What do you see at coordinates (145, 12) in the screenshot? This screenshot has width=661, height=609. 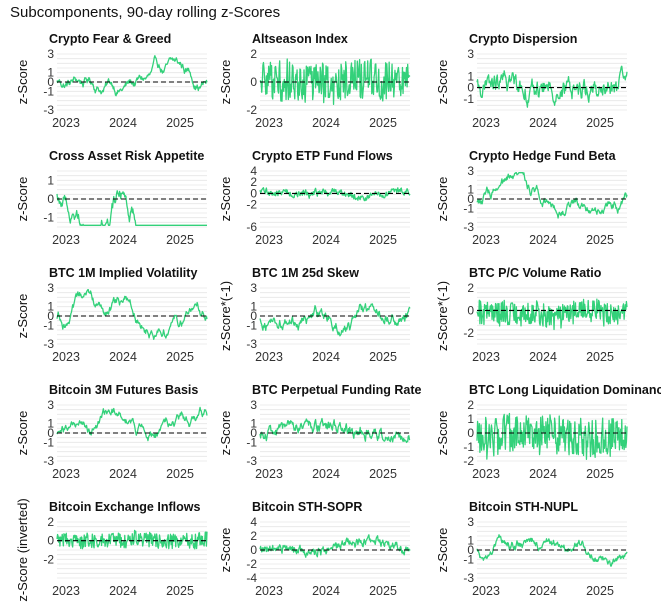 I see `page-title: Subcomponents, 90-day rolling z-Scores` at bounding box center [145, 12].